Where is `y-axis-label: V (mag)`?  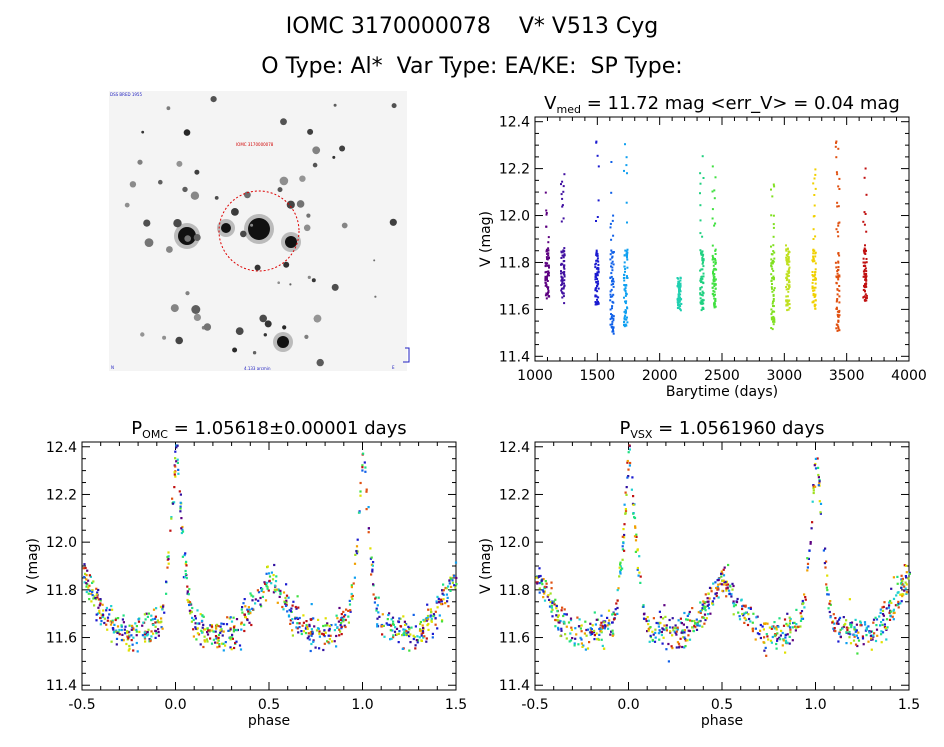
y-axis-label: V (mag) is located at coordinates (33, 566).